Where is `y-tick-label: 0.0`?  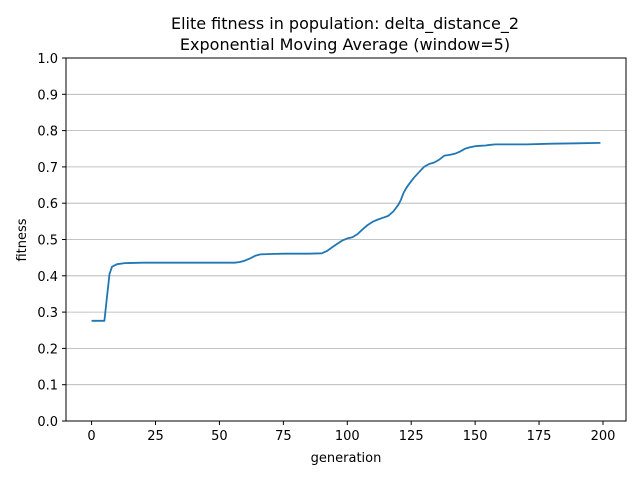
y-tick-label: 0.0 is located at coordinates (47, 422).